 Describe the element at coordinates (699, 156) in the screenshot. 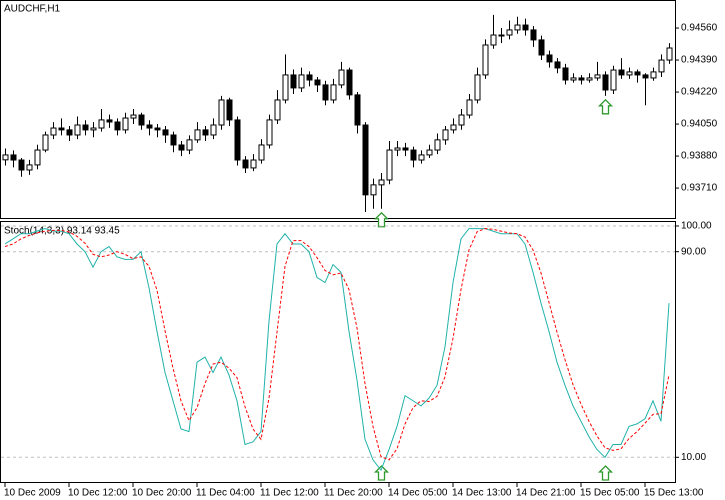

I see `y-tick-label: 0.93880` at that location.